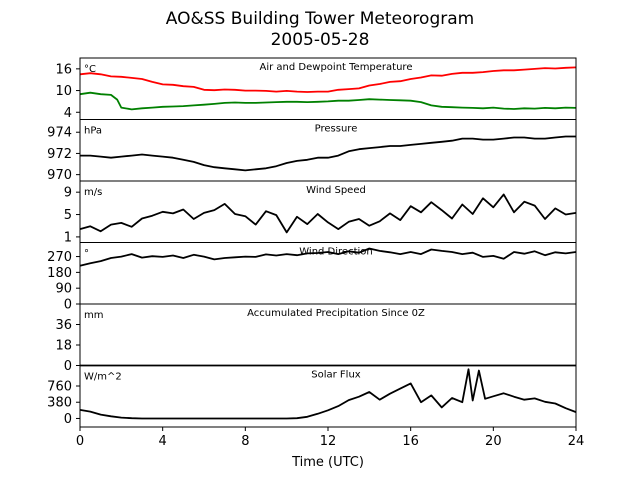  I want to click on panel-unit-4: mm, so click(93, 315).